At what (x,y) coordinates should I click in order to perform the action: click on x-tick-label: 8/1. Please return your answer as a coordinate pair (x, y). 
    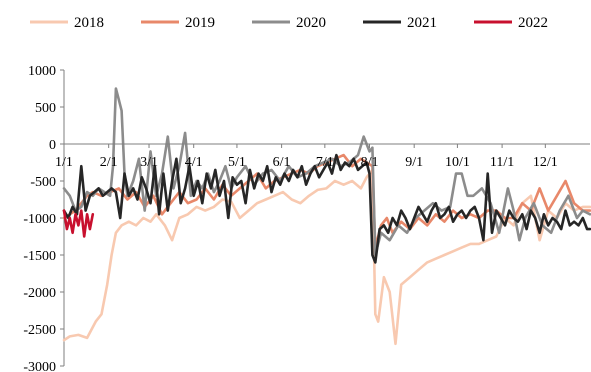
    Looking at the image, I should click on (370, 162).